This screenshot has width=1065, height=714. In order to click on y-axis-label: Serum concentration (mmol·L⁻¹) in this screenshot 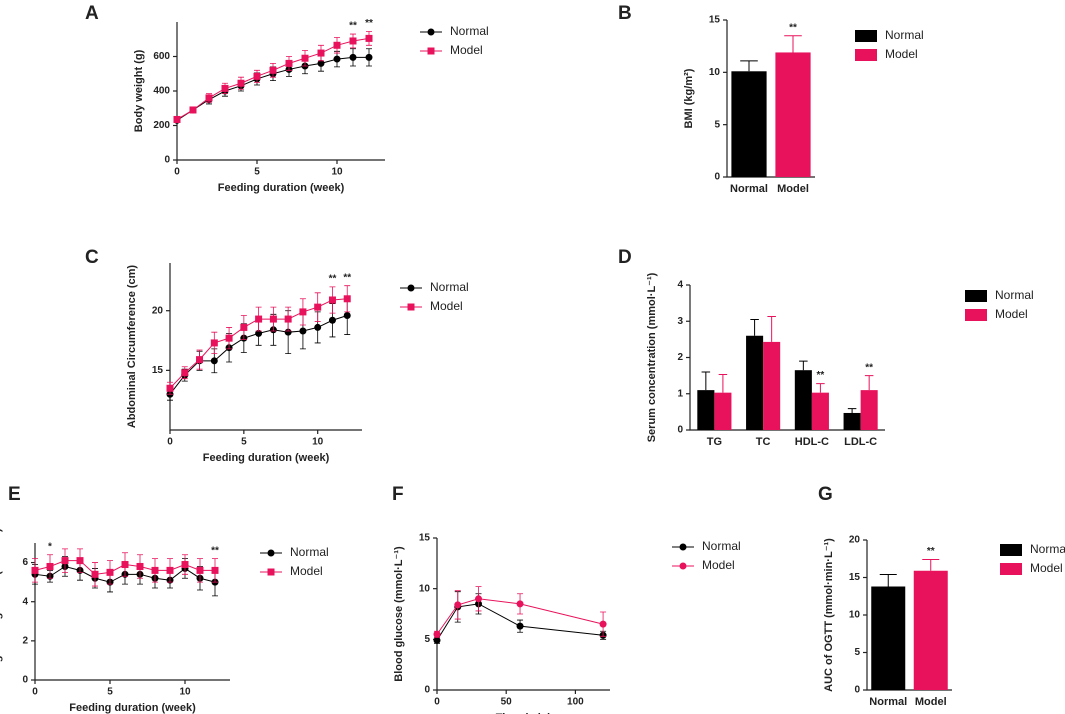, I will do `click(652, 357)`.